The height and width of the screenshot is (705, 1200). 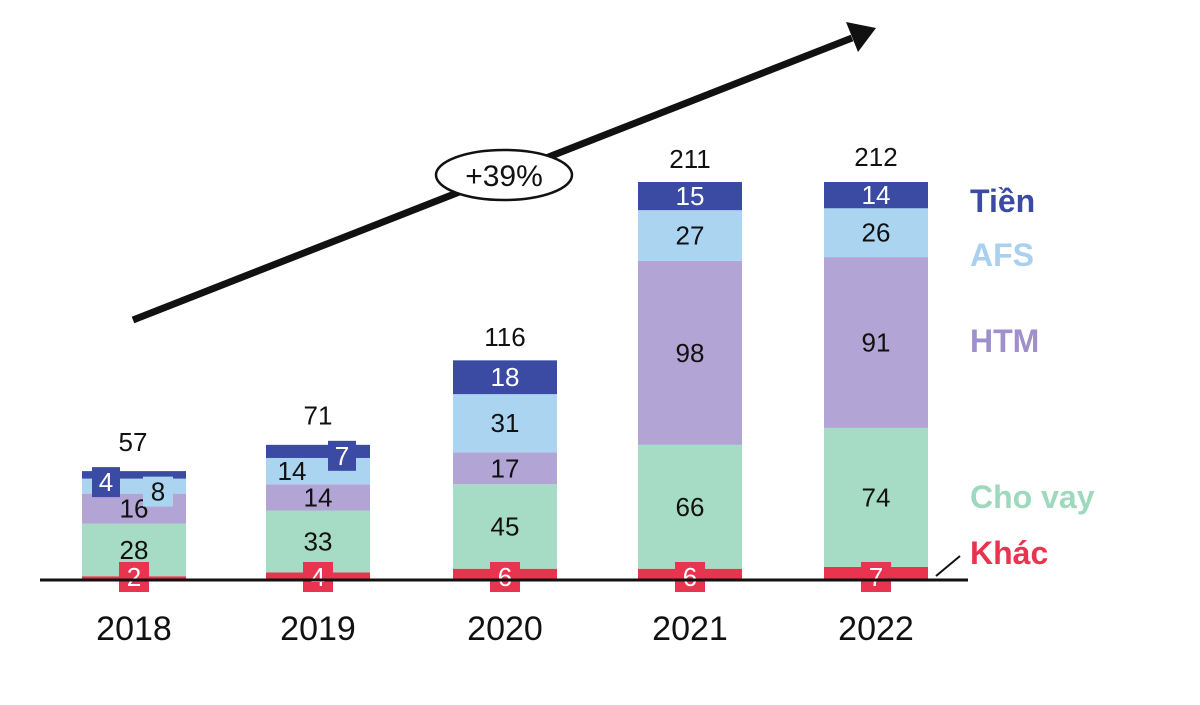 What do you see at coordinates (1004, 341) in the screenshot?
I see `legend-item-htm: HTM` at bounding box center [1004, 341].